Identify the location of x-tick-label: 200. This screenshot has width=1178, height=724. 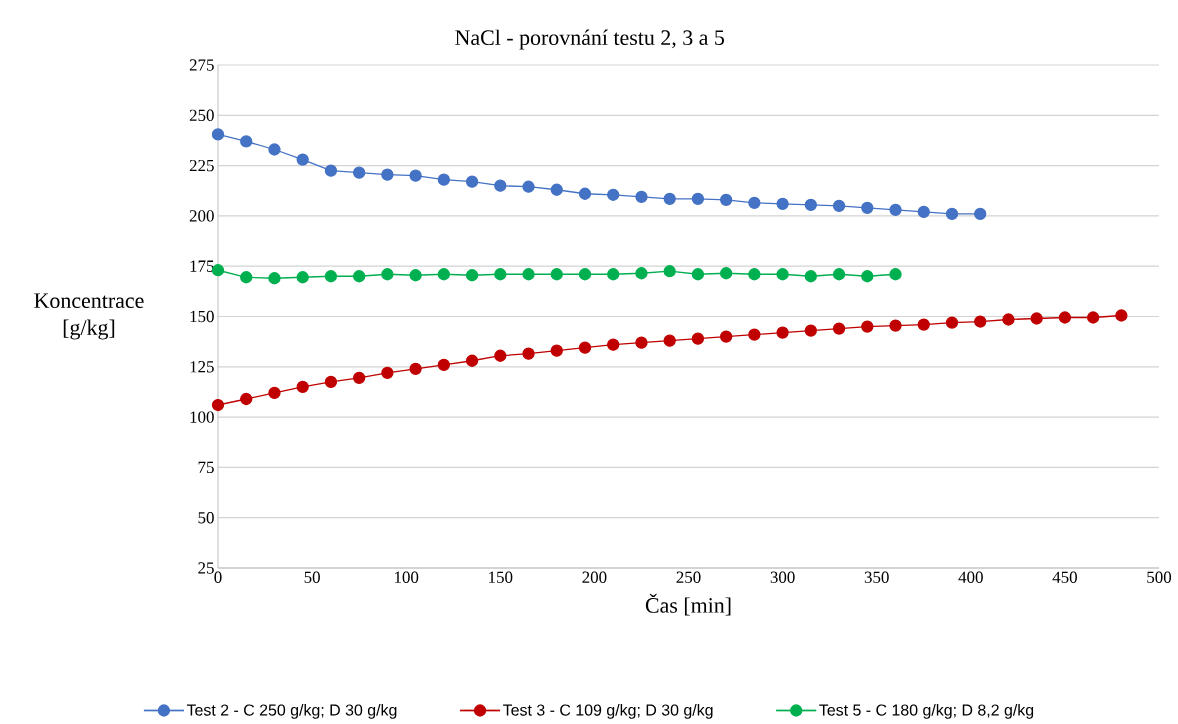
(594, 577).